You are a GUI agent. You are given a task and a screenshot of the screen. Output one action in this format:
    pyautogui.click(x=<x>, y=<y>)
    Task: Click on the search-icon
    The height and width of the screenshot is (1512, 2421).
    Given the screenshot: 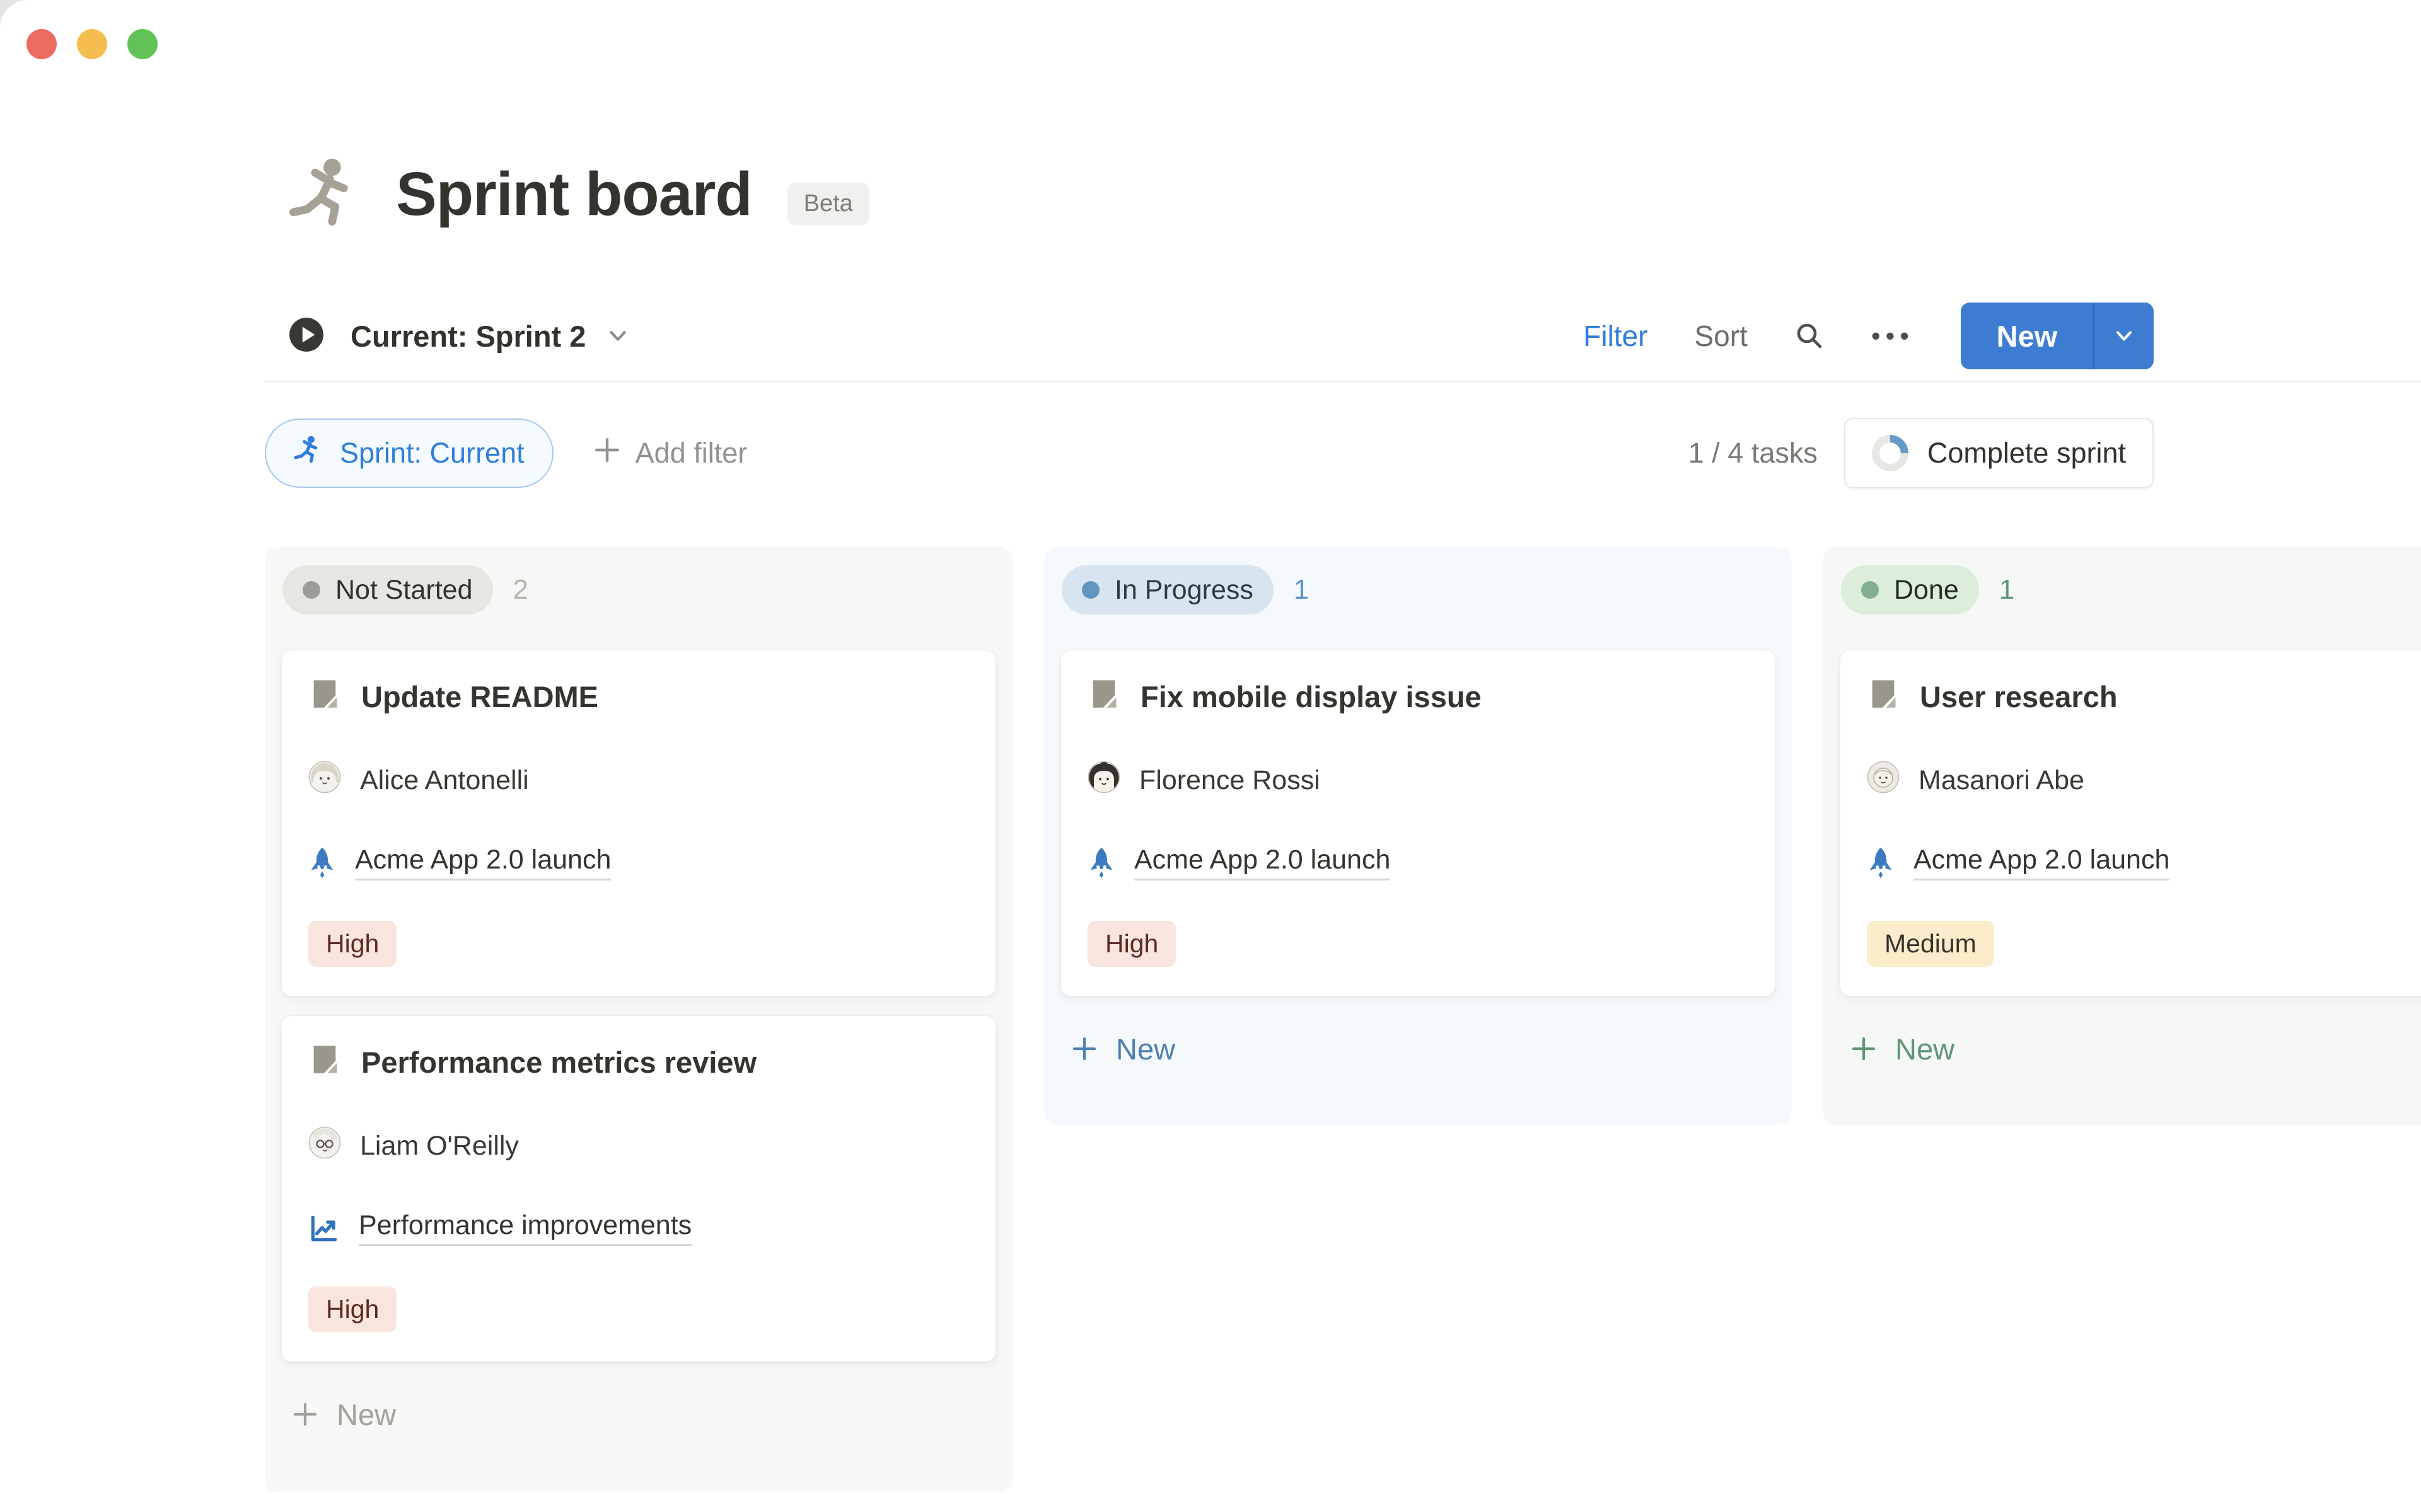 What is the action you would take?
    pyautogui.click(x=1809, y=336)
    